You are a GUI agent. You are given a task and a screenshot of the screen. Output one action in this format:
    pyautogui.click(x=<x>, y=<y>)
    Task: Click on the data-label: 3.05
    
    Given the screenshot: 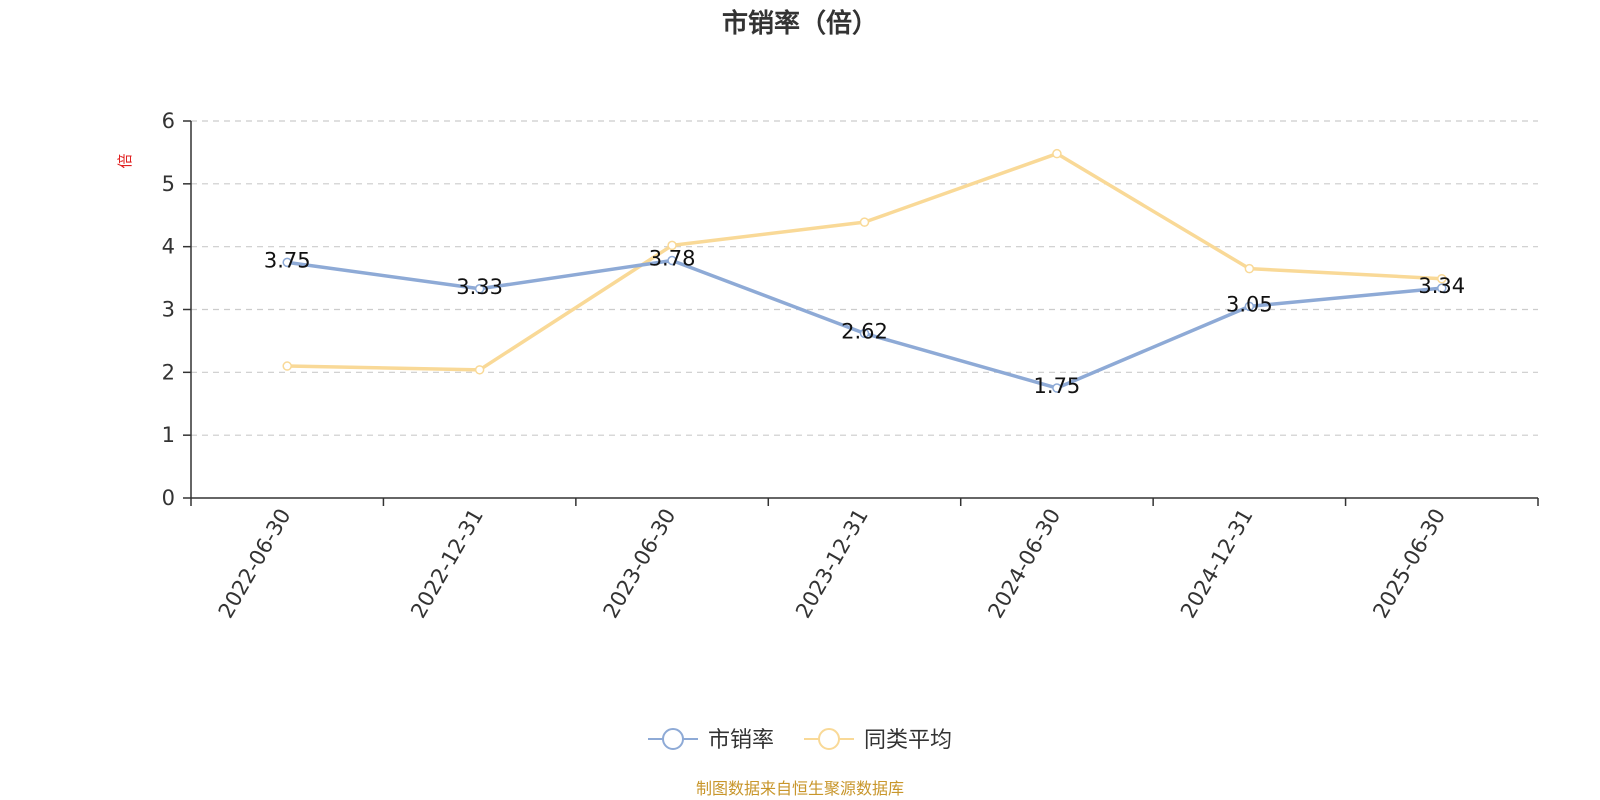 What is the action you would take?
    pyautogui.click(x=1249, y=304)
    